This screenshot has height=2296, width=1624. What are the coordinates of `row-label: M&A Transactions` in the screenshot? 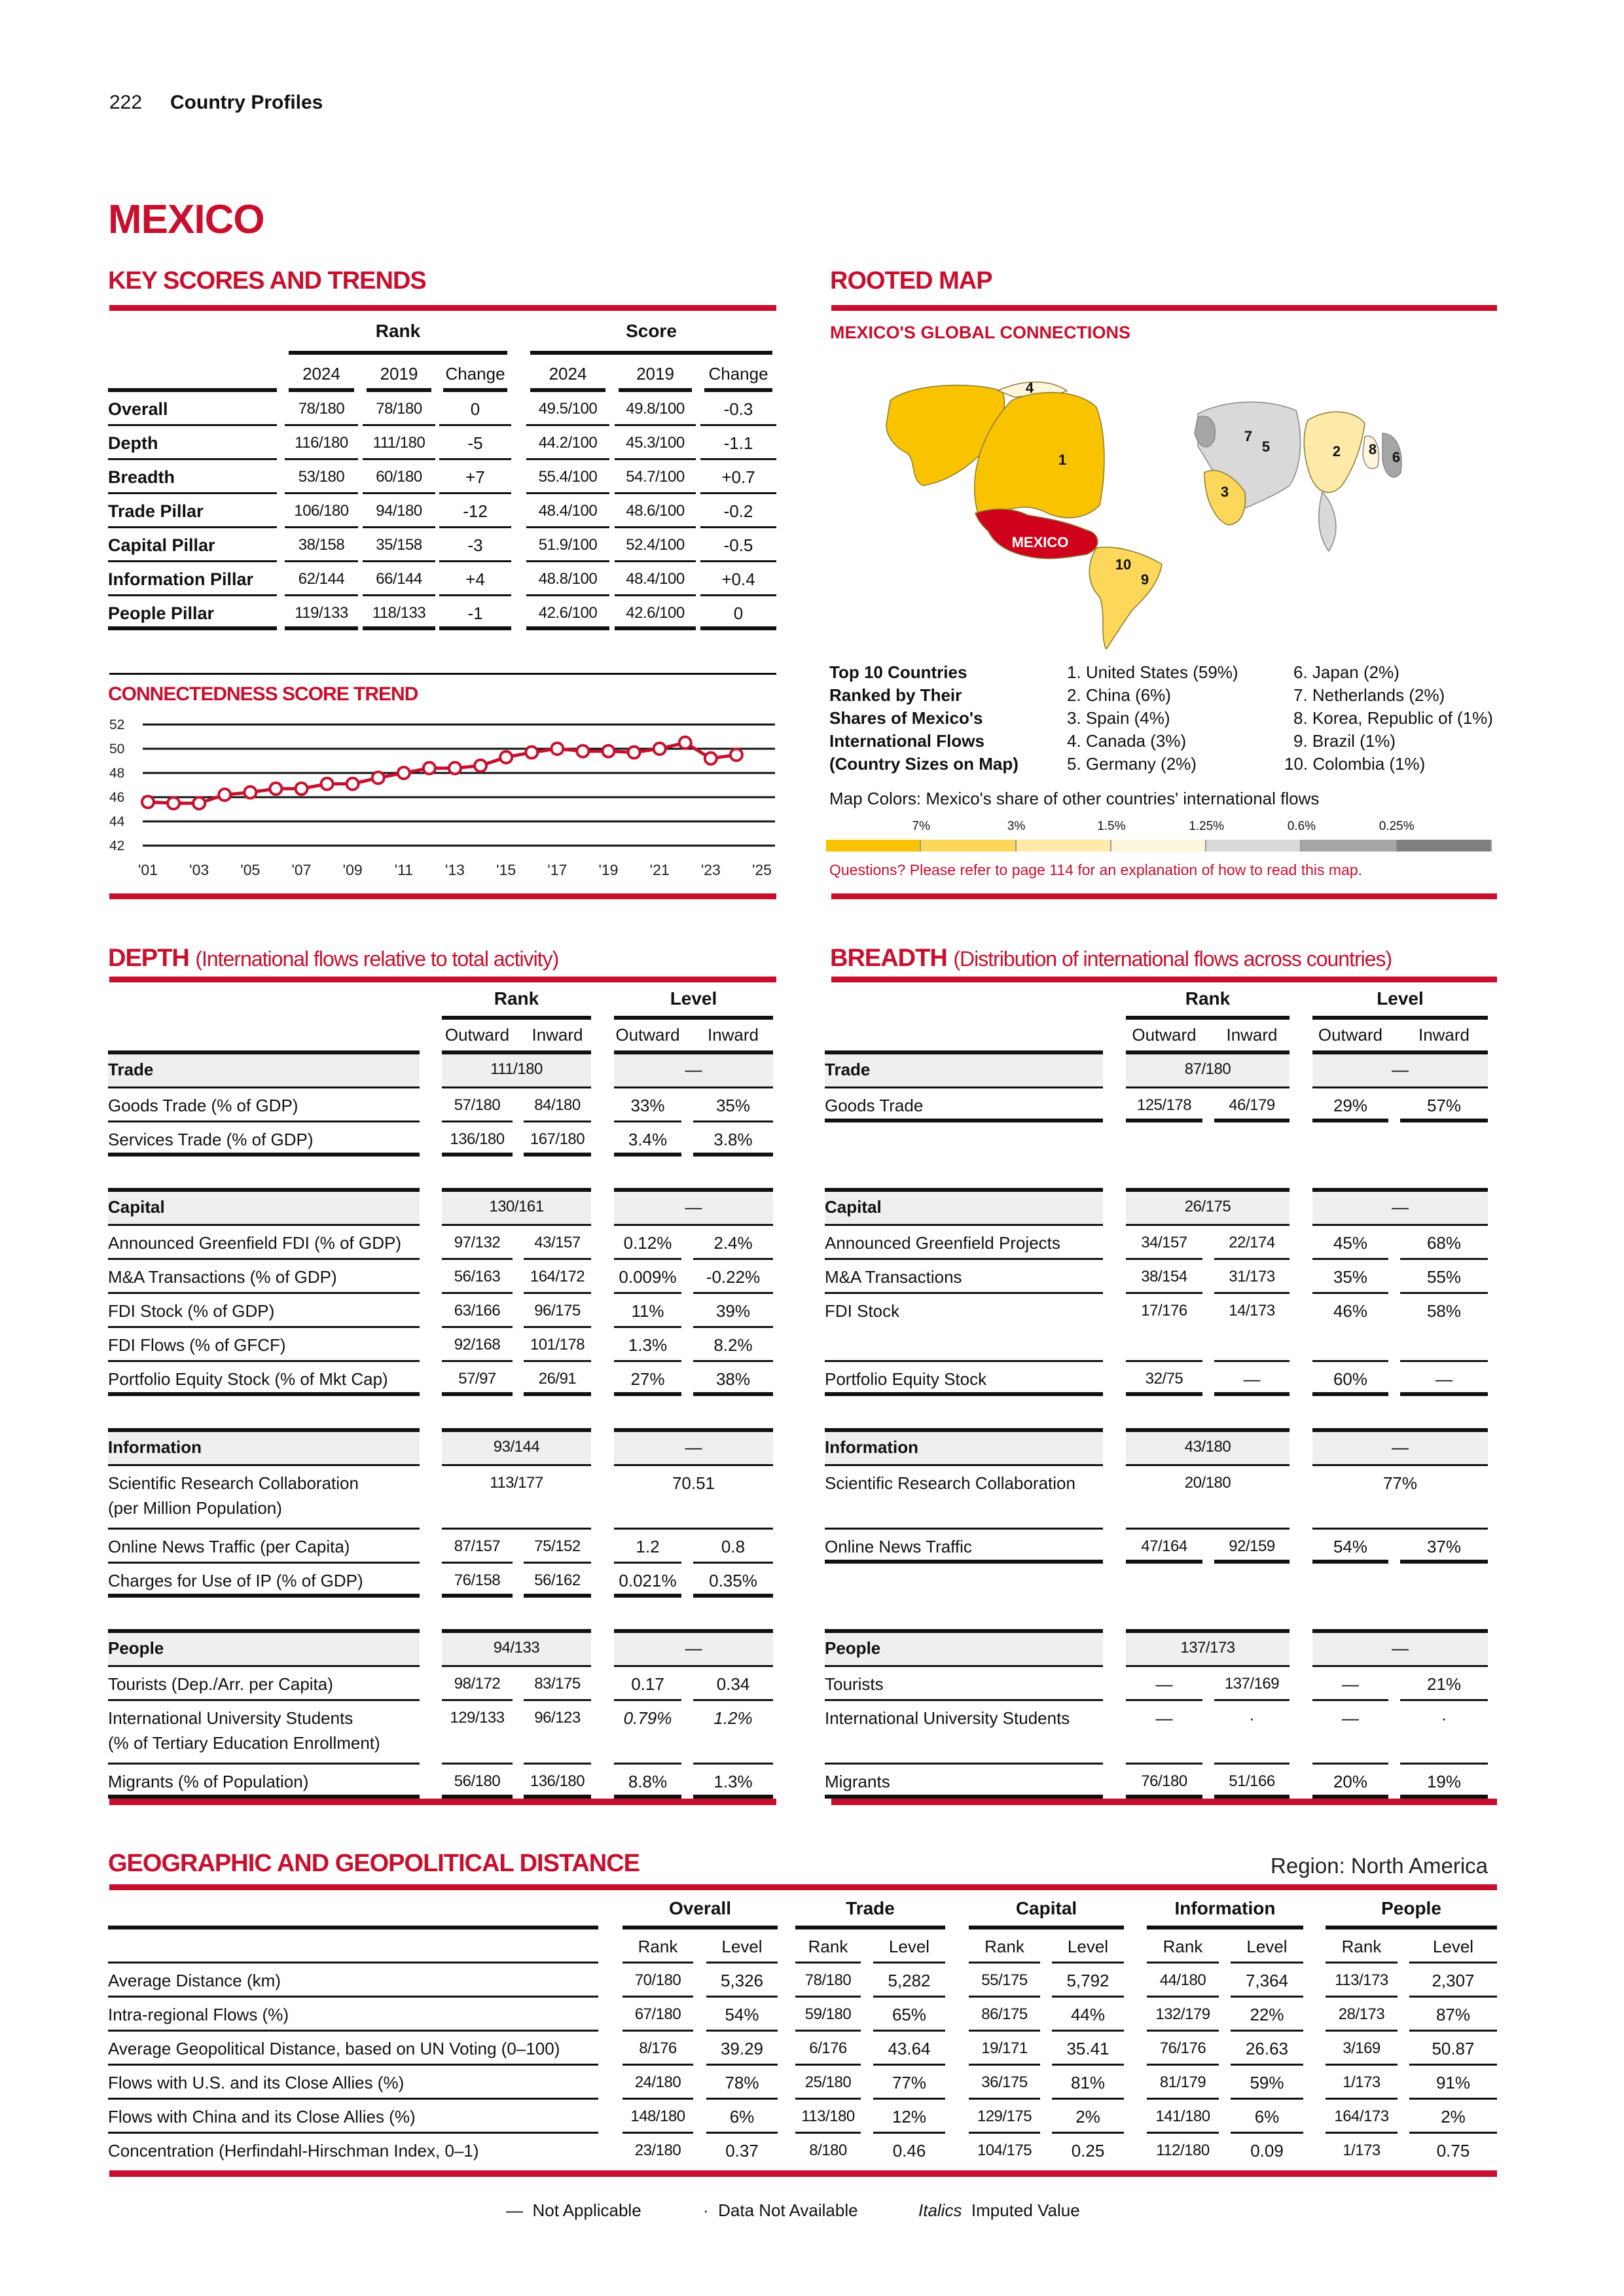 It's located at (964, 1277).